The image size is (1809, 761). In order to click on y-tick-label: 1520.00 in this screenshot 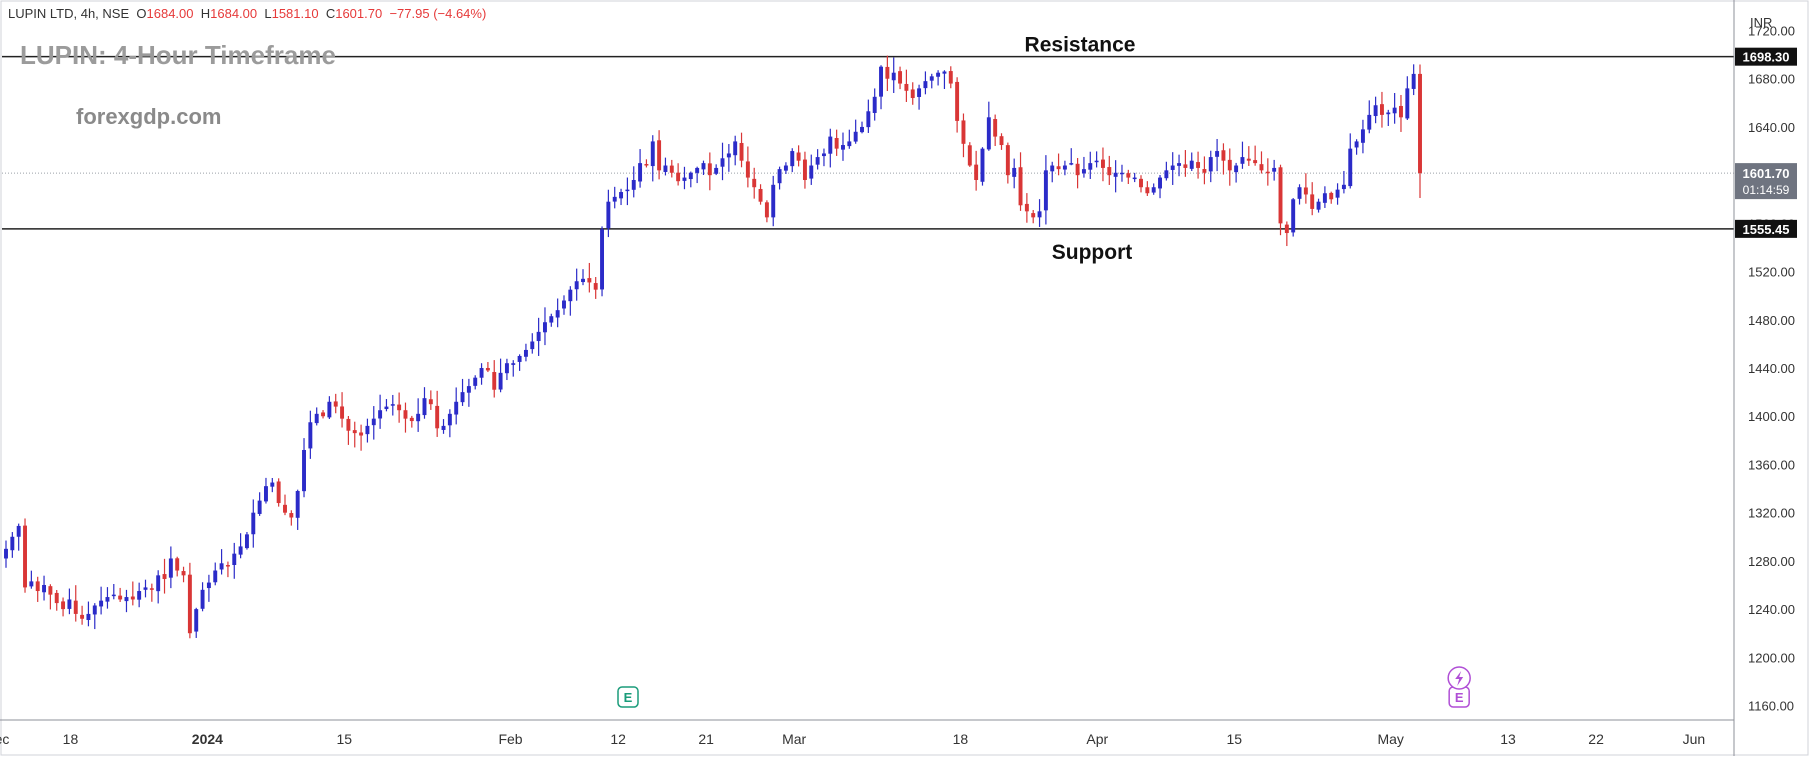, I will do `click(1771, 272)`.